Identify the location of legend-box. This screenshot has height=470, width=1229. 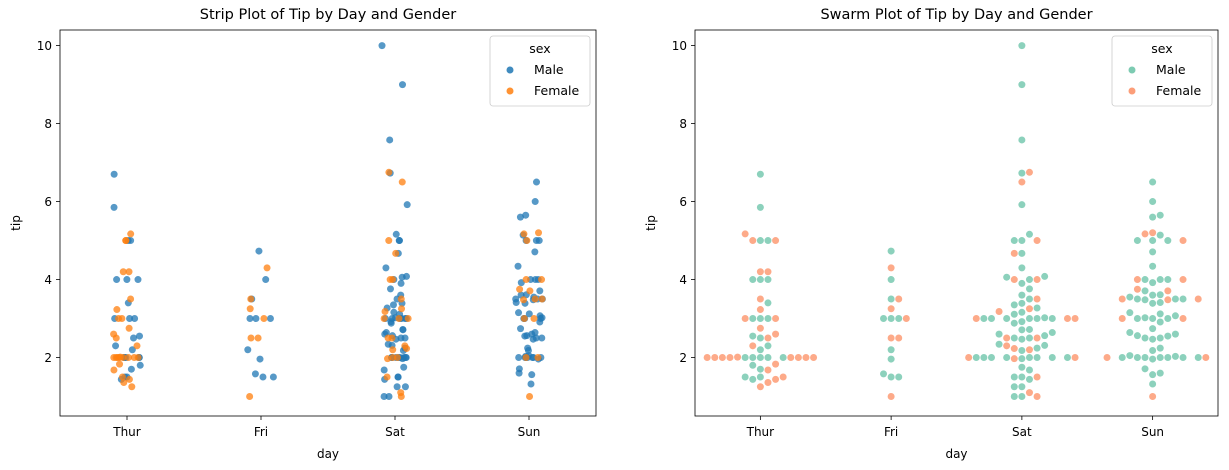
(540, 71).